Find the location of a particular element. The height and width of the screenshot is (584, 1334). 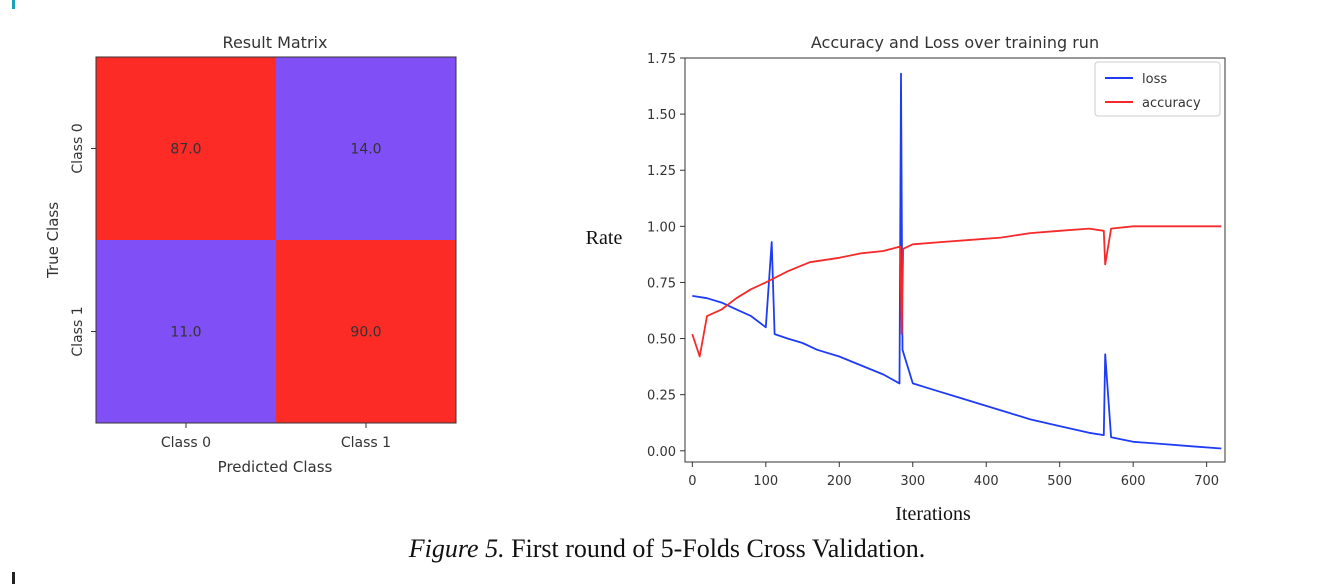

line-chart-ytick-label: 1.00 is located at coordinates (661, 227).